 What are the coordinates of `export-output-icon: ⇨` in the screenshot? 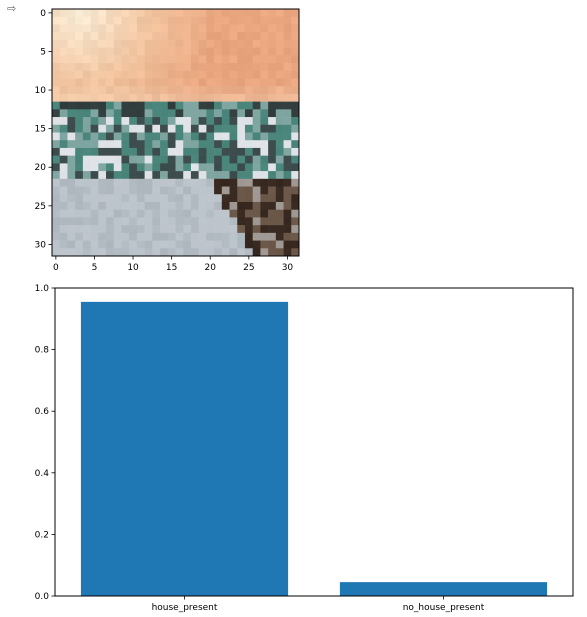 It's located at (12, 8).